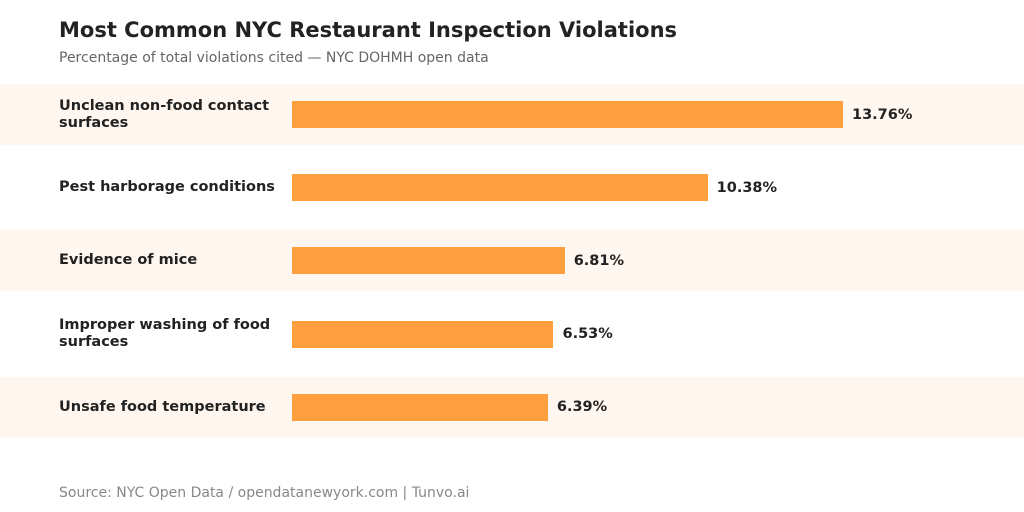 The width and height of the screenshot is (1024, 512). Describe the element at coordinates (747, 187) in the screenshot. I see `value-label-pest-harborage-conditions: 10.38%` at that location.